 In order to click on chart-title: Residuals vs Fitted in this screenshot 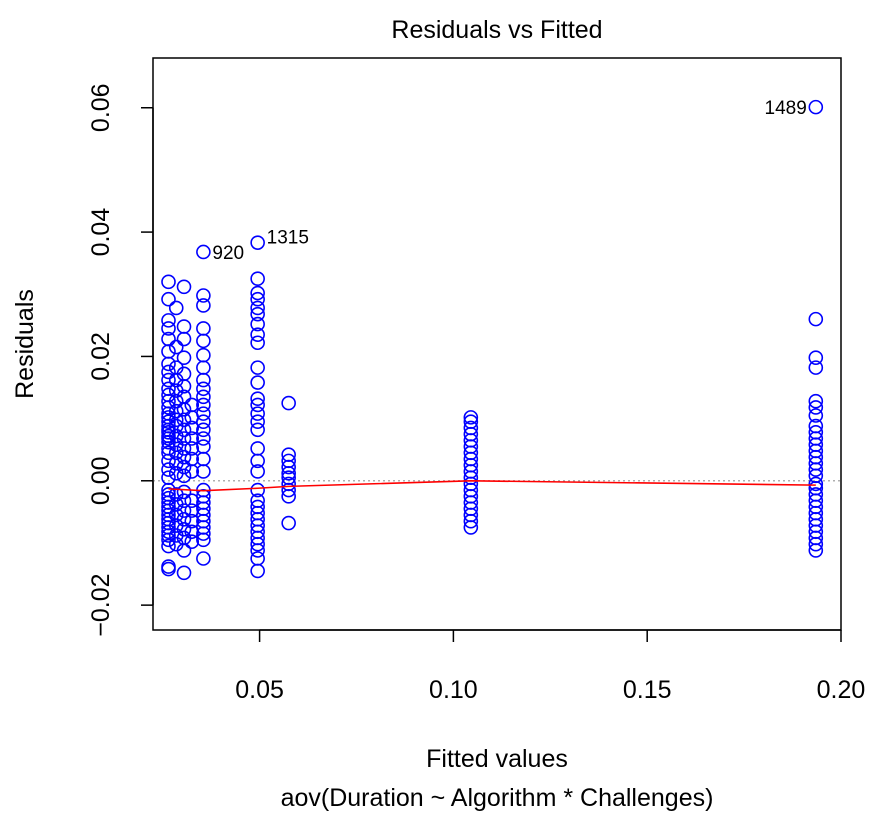, I will do `click(496, 30)`.